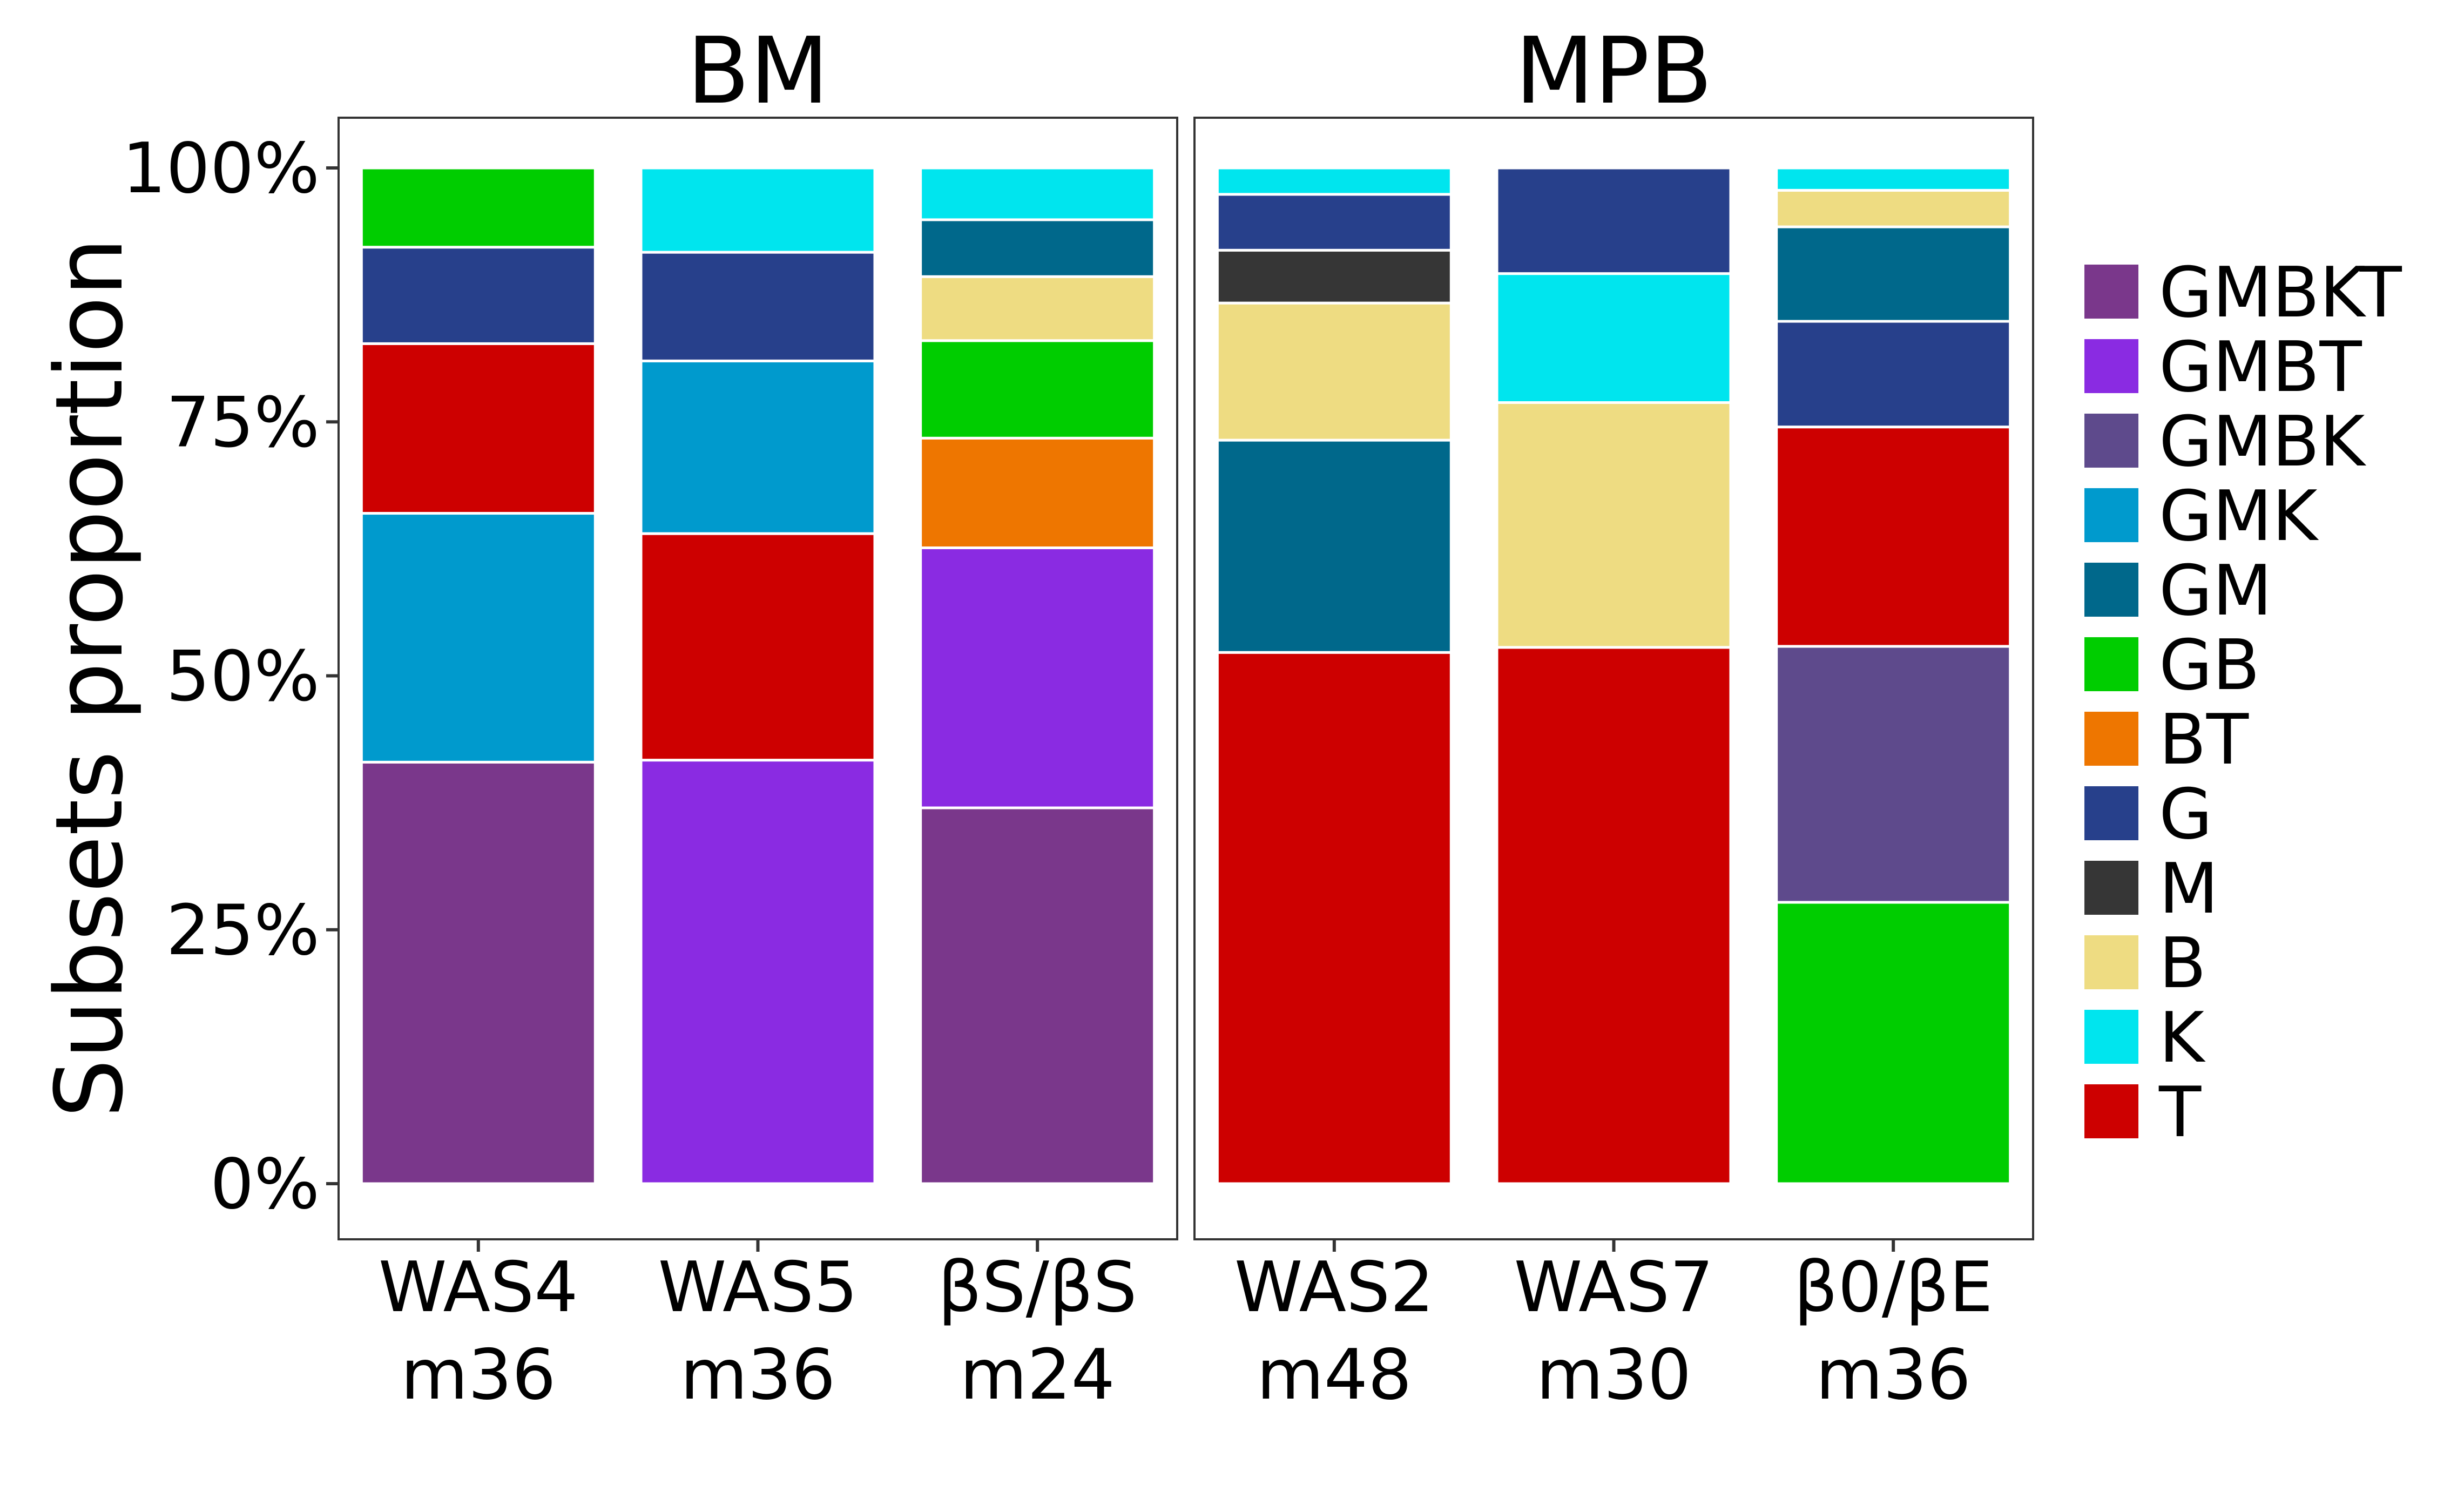 This screenshot has width=2457, height=1512. What do you see at coordinates (1334, 1287) in the screenshot?
I see `x-tick-label: WAS2` at bounding box center [1334, 1287].